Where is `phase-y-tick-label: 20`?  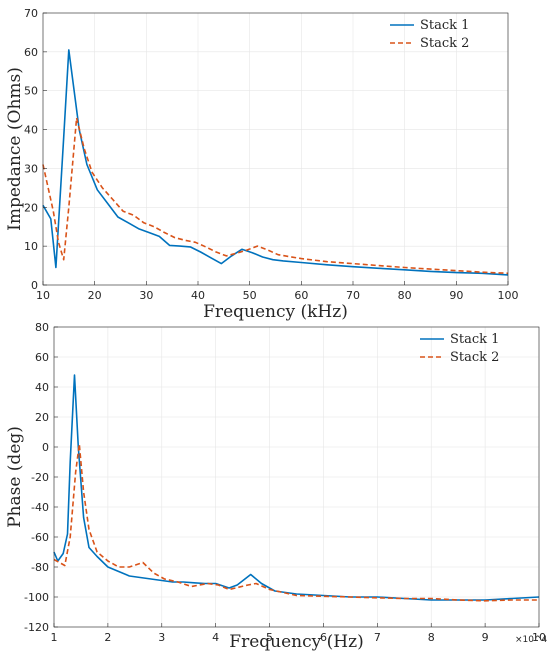 phase-y-tick-label: 20 is located at coordinates (42, 417).